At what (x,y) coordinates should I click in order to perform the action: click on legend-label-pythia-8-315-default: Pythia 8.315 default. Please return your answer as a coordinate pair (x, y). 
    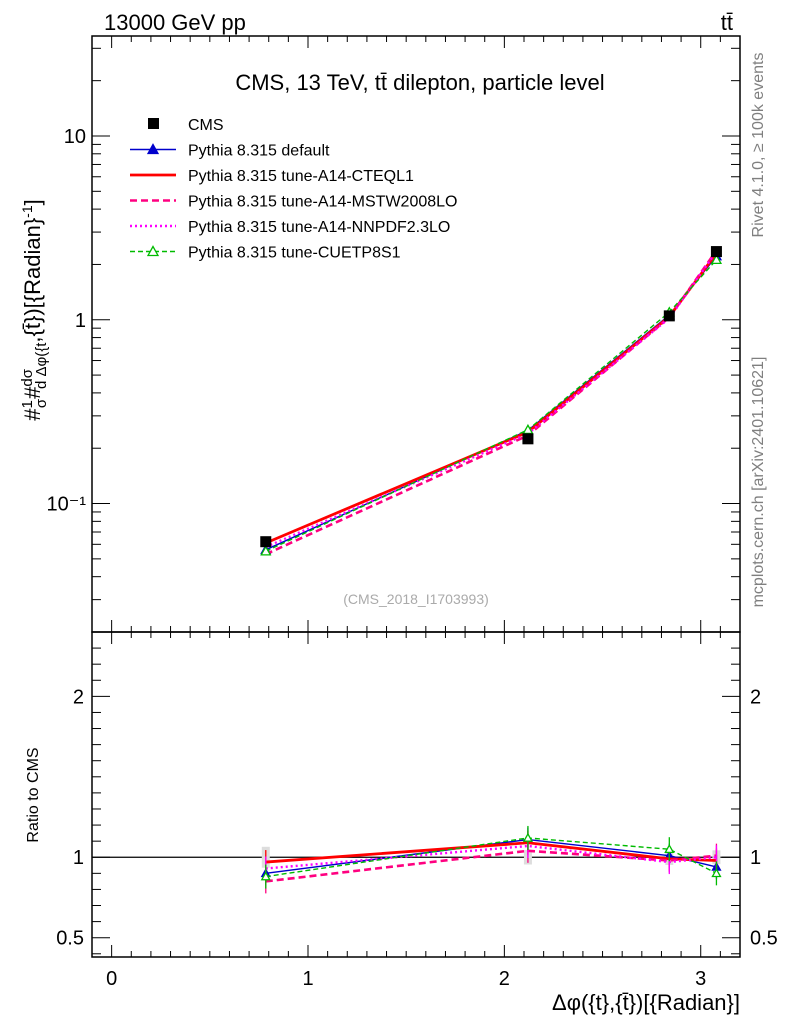
    Looking at the image, I should click on (259, 151).